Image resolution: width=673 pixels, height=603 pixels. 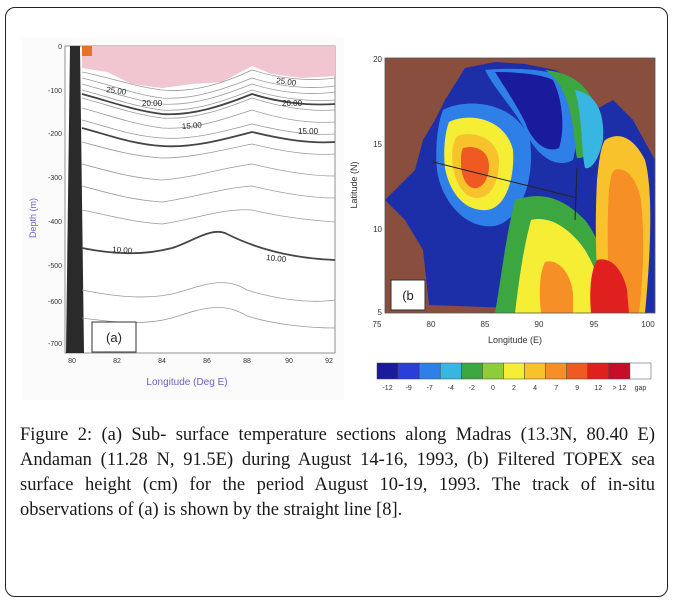 What do you see at coordinates (472, 388) in the screenshot?
I see `colorbar-label: -2` at bounding box center [472, 388].